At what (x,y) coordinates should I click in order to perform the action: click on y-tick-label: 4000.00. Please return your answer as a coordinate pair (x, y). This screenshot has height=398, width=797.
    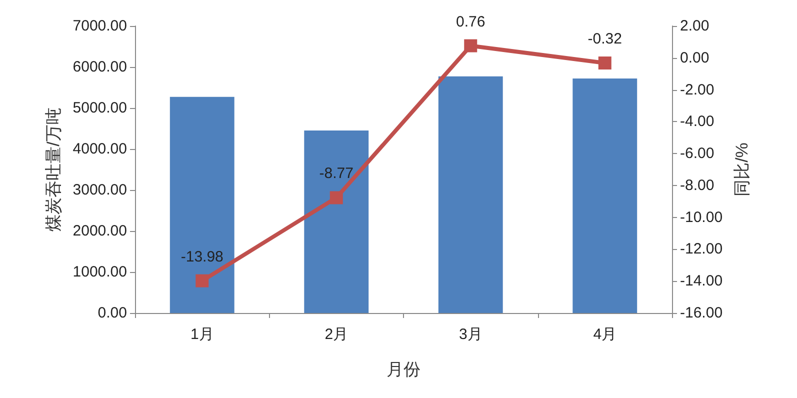
    Looking at the image, I should click on (99, 149).